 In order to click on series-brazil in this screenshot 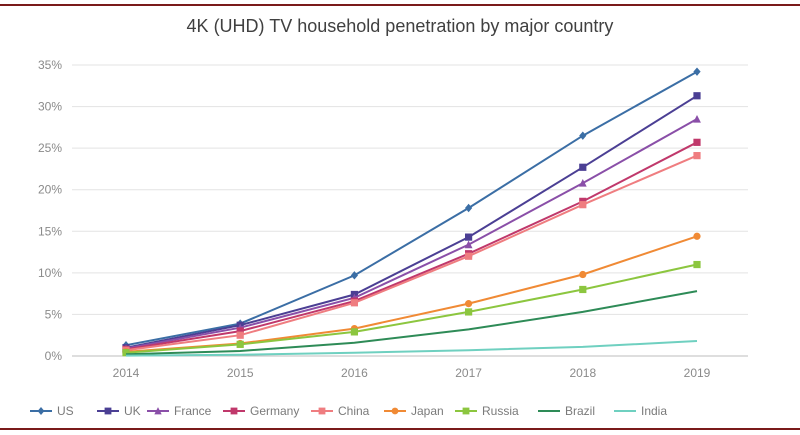, I will do `click(411, 323)`.